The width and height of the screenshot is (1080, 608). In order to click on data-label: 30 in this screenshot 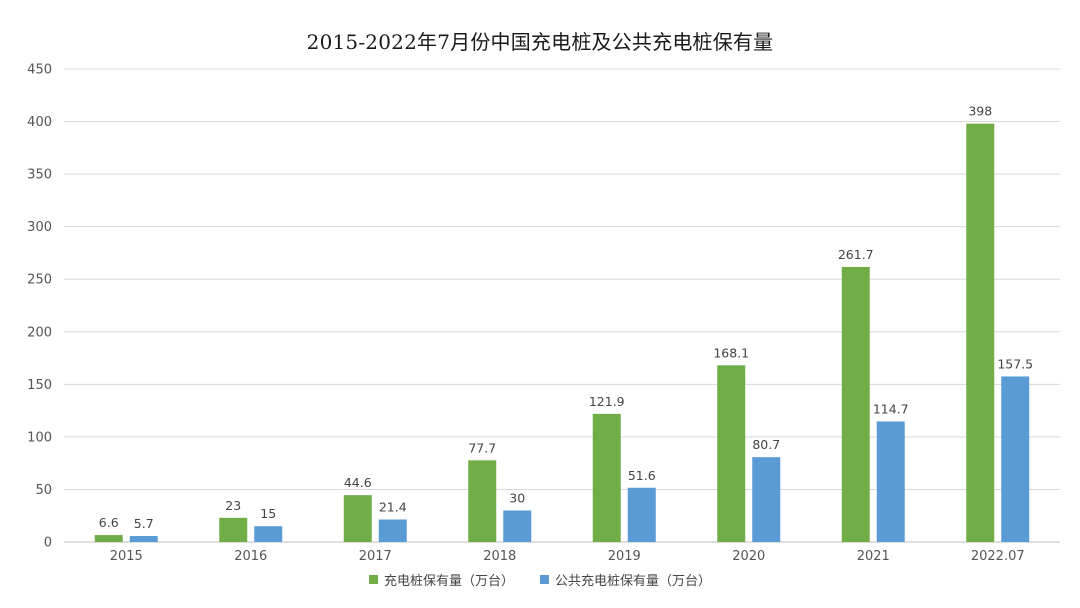, I will do `click(517, 497)`.